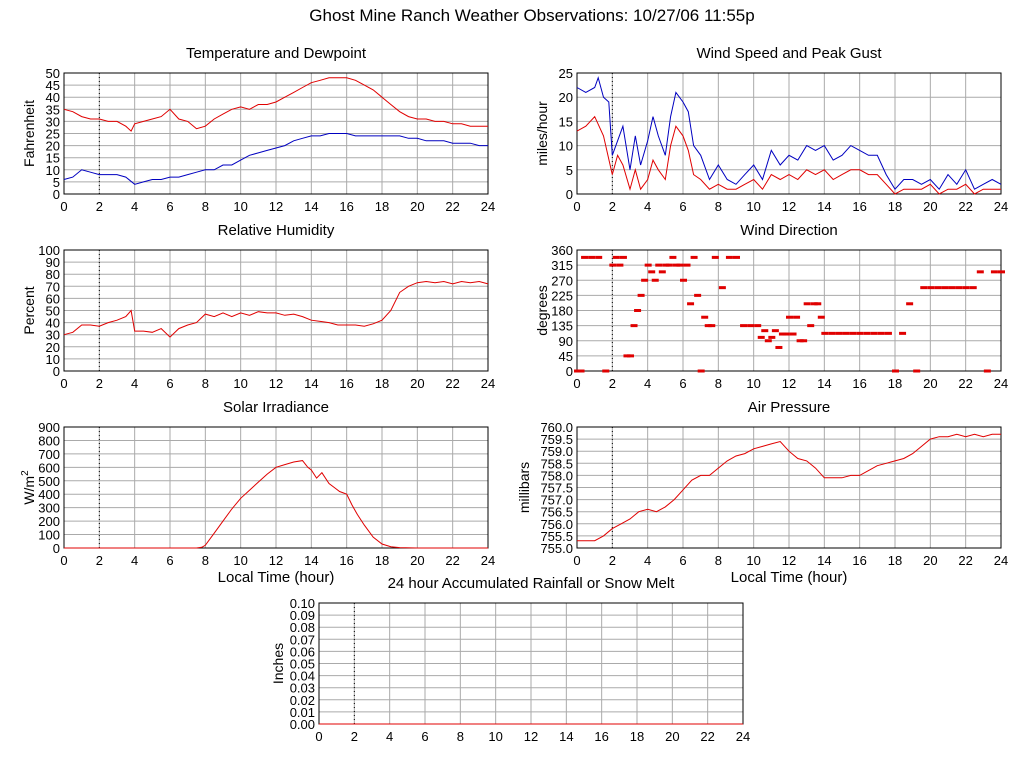 Image resolution: width=1024 pixels, height=768 pixels. I want to click on y-tick-label: 100, so click(49, 535).